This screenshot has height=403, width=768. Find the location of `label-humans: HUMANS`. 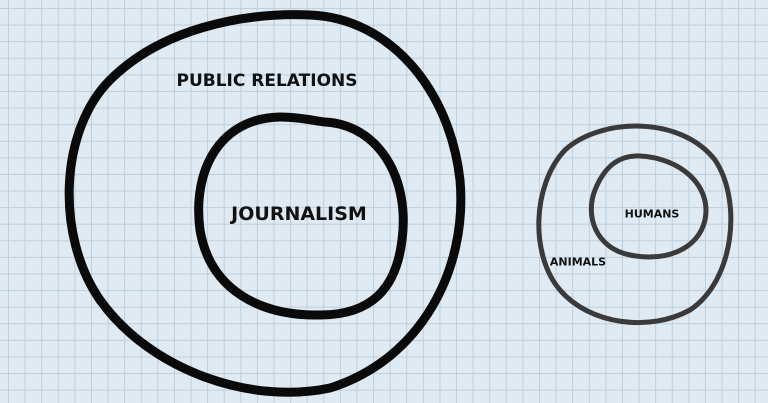

label-humans: HUMANS is located at coordinates (652, 214).